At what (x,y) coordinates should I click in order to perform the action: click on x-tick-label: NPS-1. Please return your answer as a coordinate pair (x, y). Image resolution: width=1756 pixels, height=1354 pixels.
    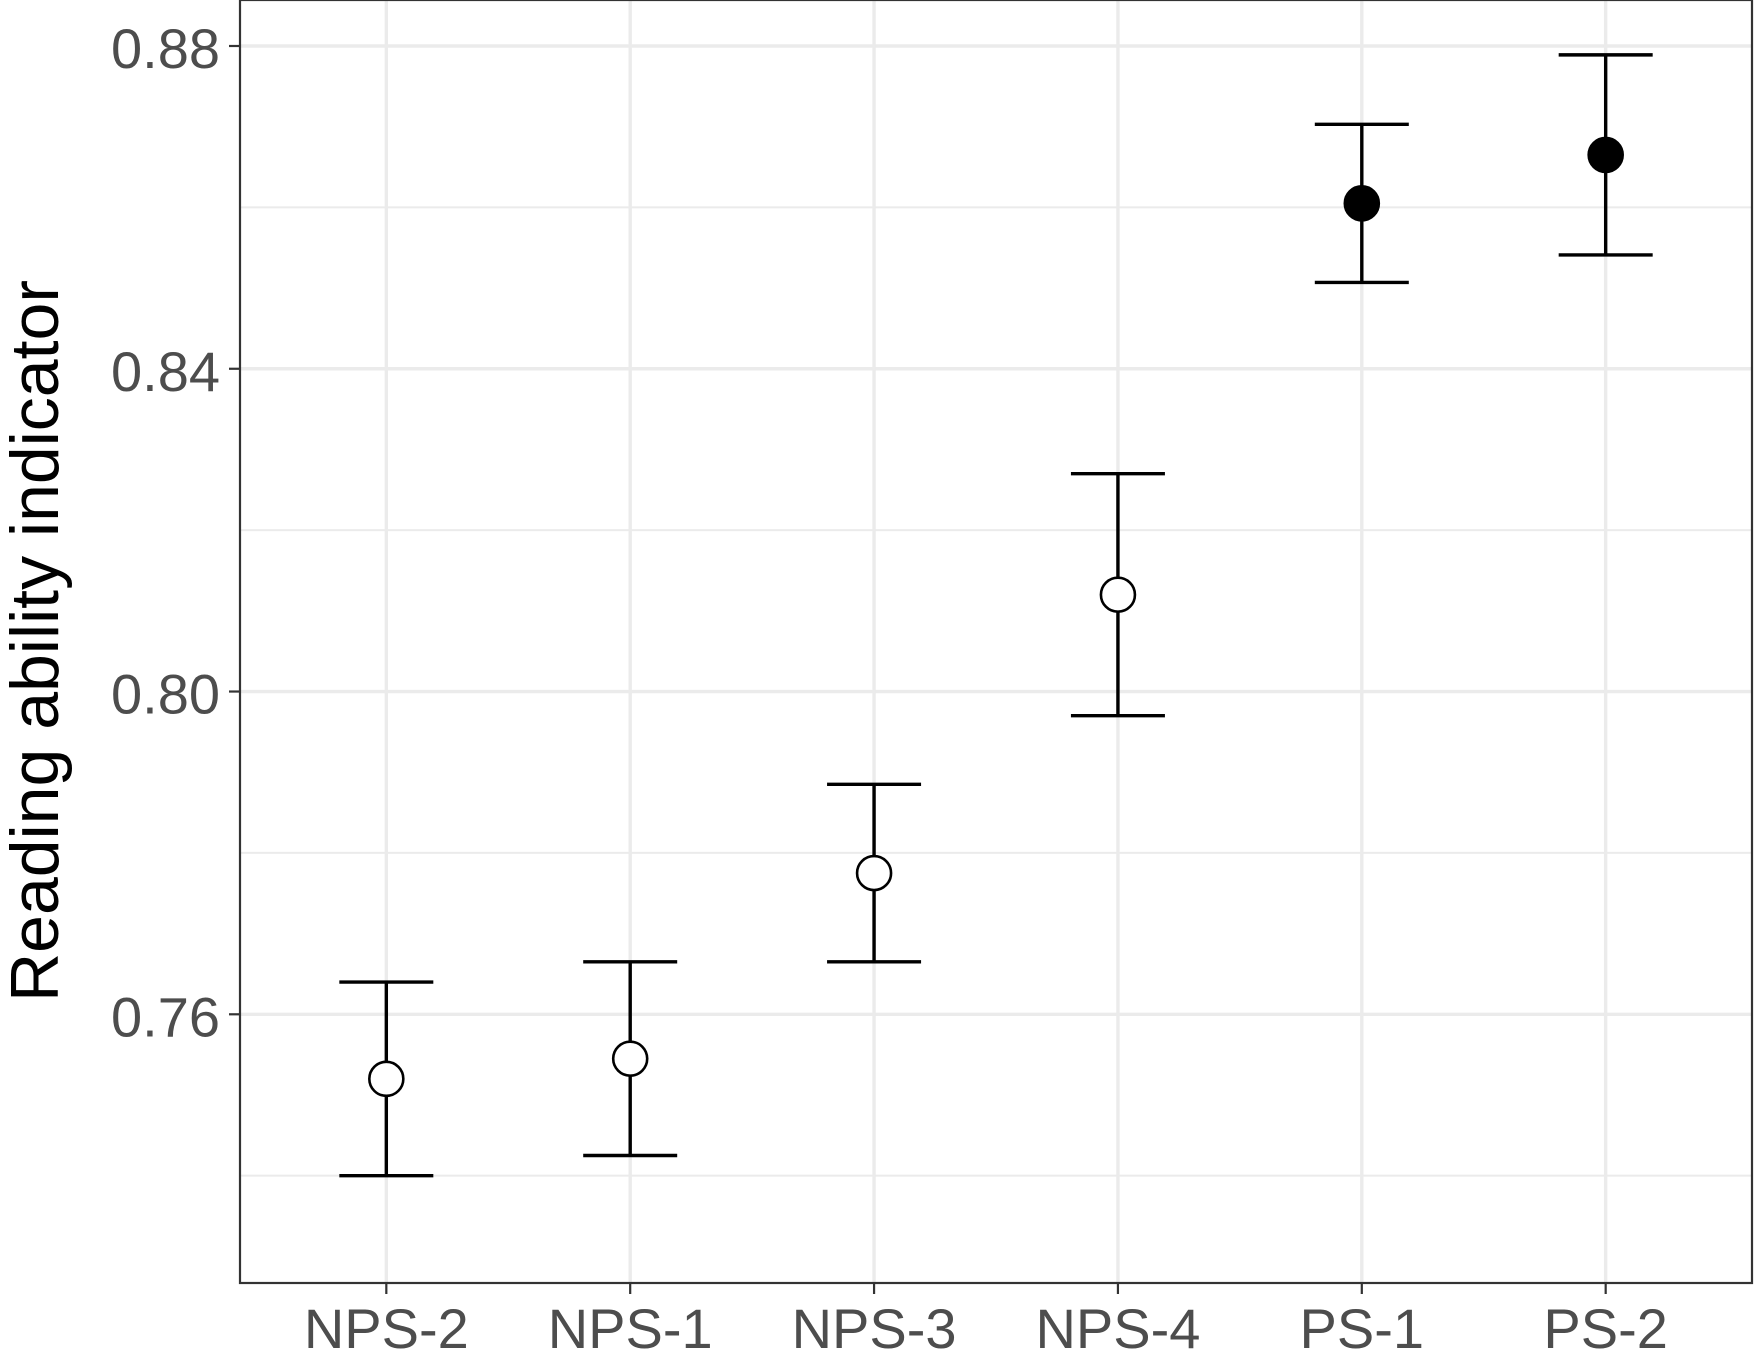
    Looking at the image, I should click on (630, 1325).